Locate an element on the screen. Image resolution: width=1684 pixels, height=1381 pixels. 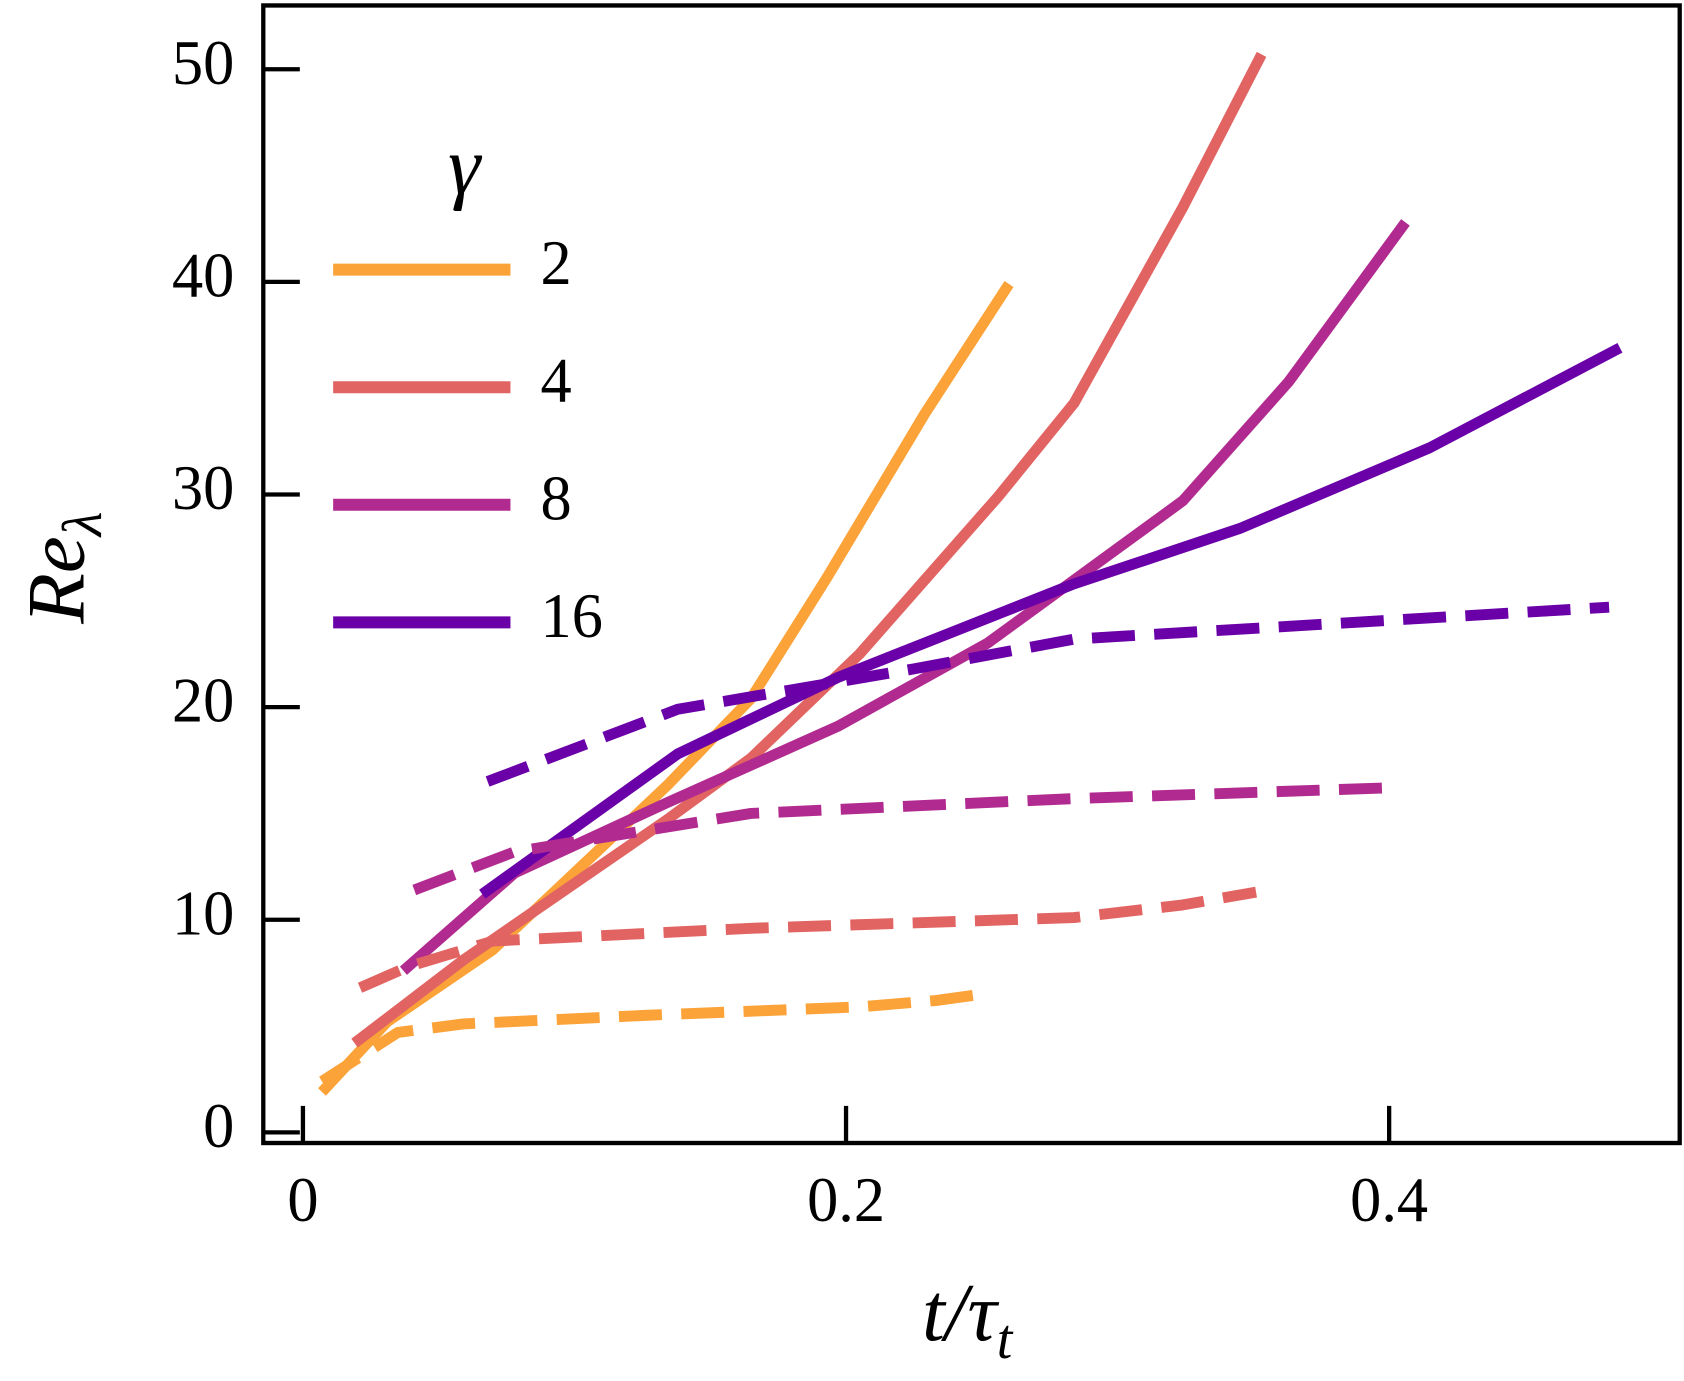
y-axis-label: Reλ is located at coordinates (62, 568).